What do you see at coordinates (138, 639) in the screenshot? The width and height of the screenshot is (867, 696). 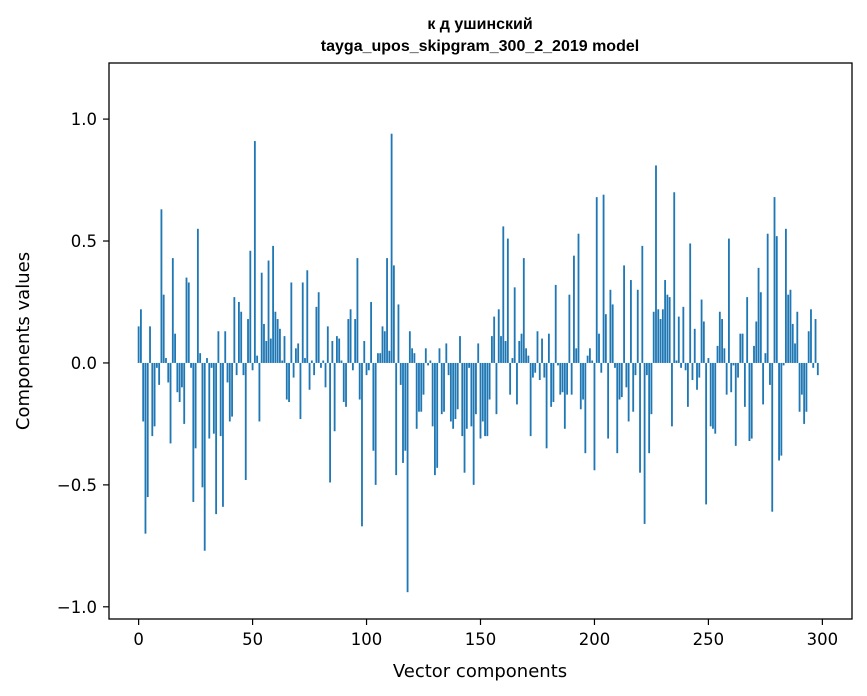 I see `x-tick-label: 0` at bounding box center [138, 639].